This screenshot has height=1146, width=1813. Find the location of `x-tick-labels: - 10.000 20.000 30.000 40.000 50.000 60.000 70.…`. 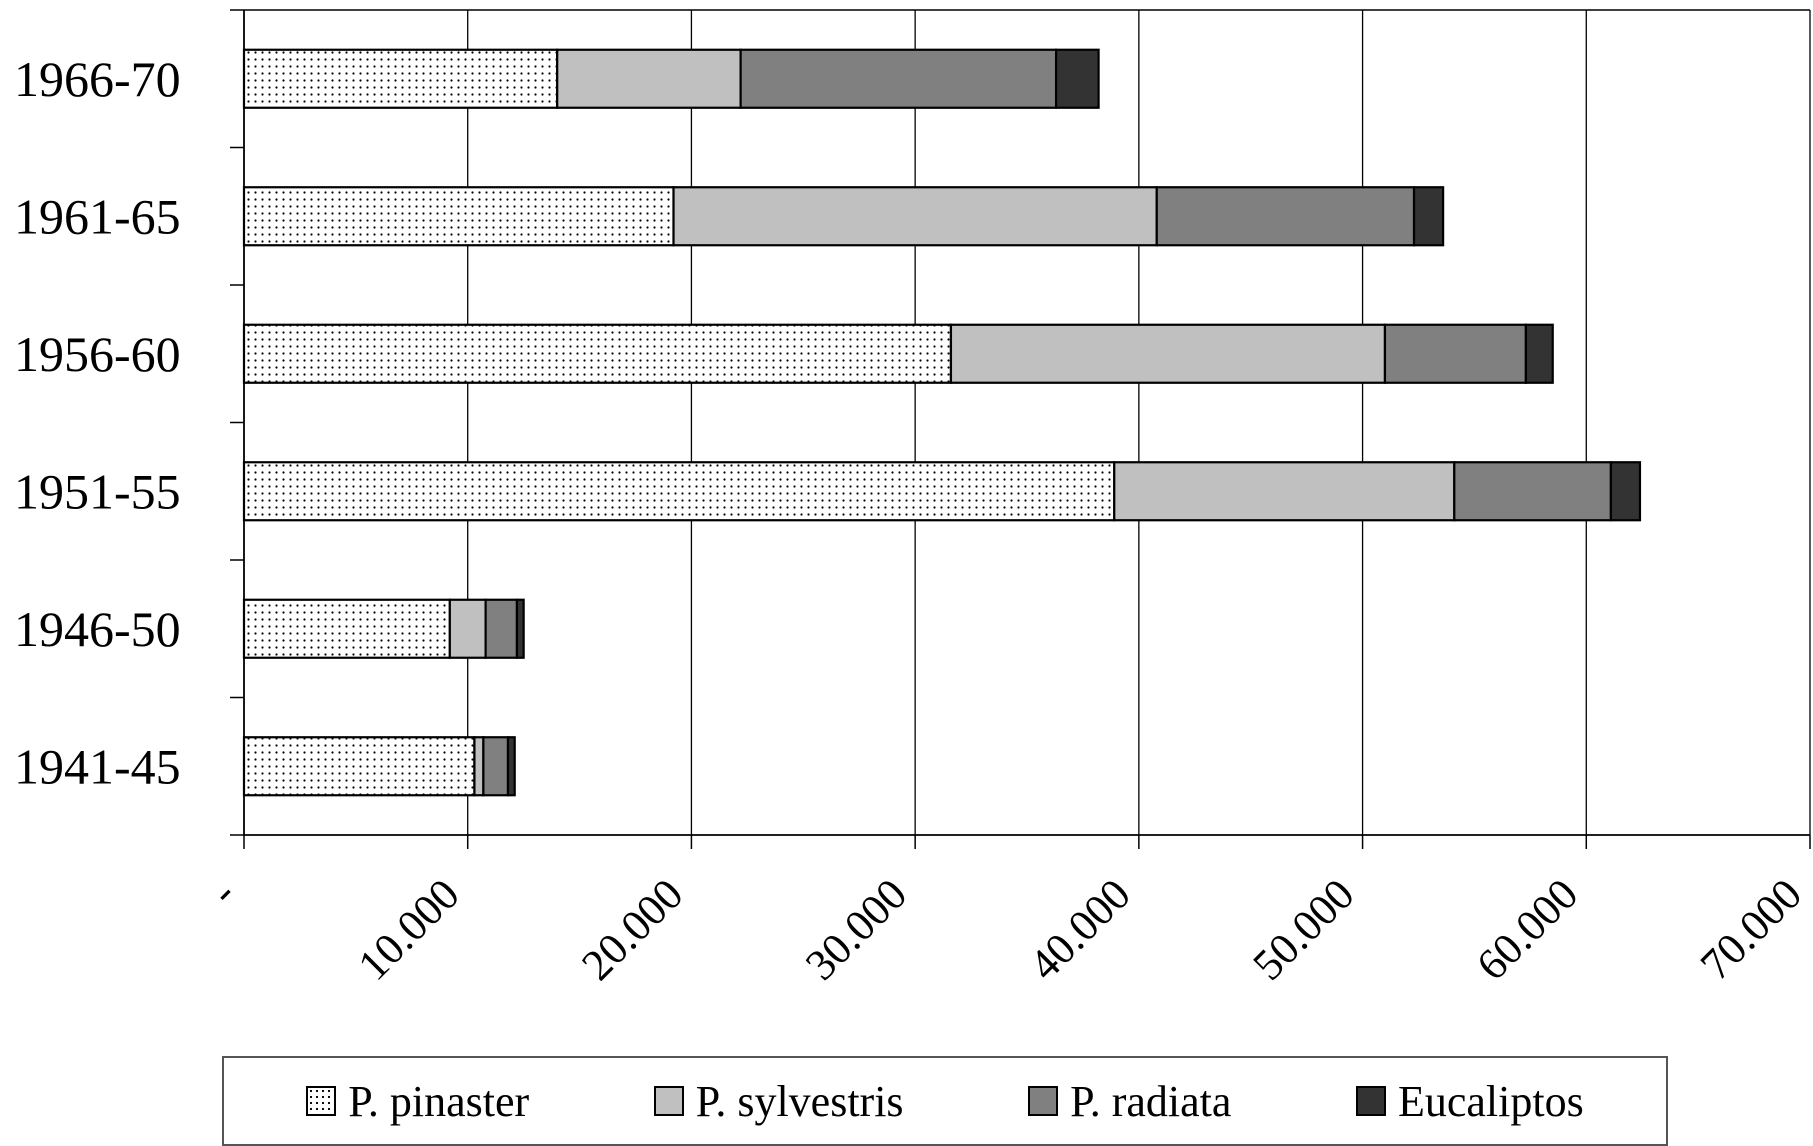

x-tick-labels: - 10.000 20.000 30.000 40.000 50.000 60.000 70.… is located at coordinates (1005, 929).